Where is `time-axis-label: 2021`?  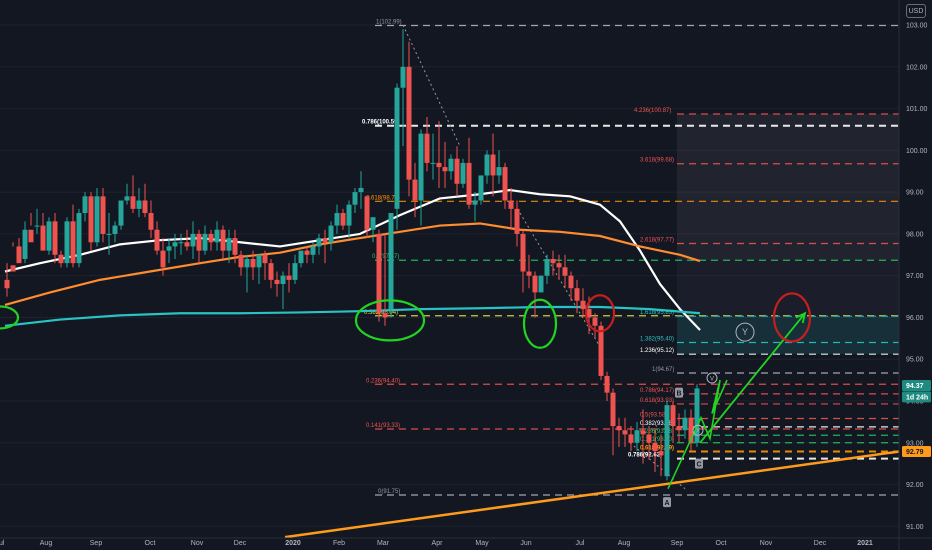 time-axis-label: 2021 is located at coordinates (865, 543).